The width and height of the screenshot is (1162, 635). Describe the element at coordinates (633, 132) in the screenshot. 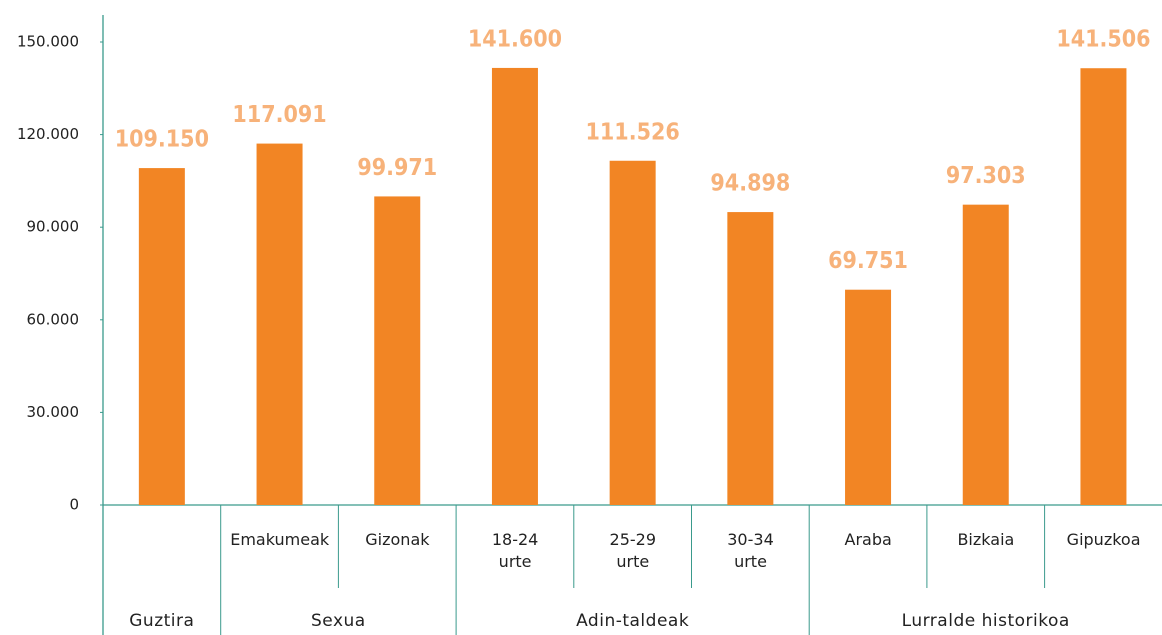

I see `value-label: 111.526` at that location.